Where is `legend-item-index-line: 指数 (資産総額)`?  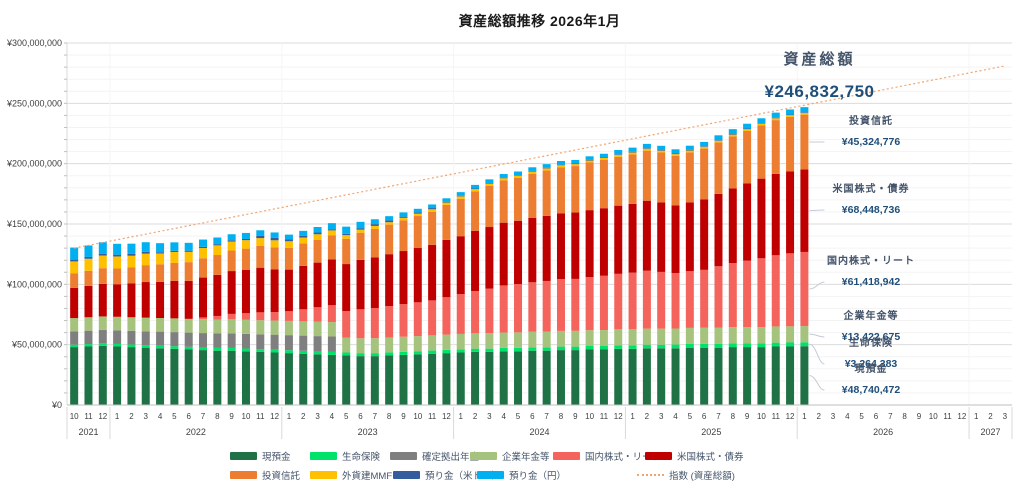
legend-item-index-line: 指数 (資産総額) is located at coordinates (686, 476).